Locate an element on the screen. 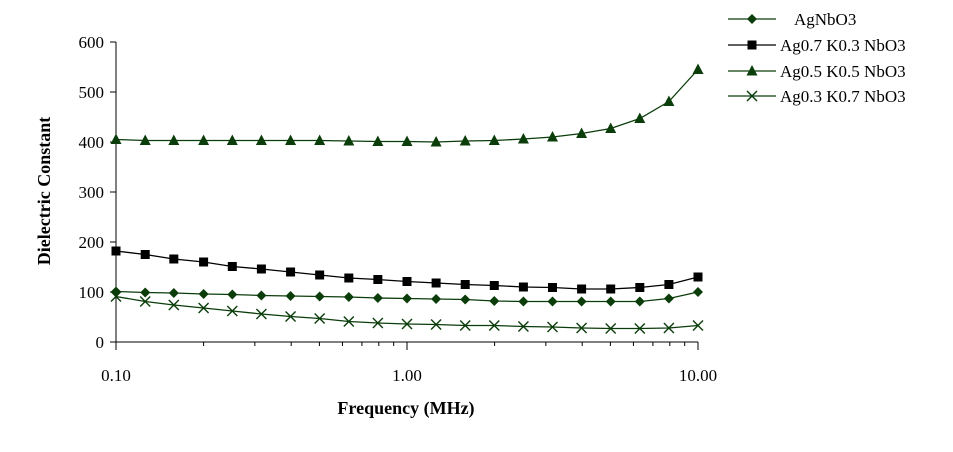  y-tick-label: 200 is located at coordinates (92, 242).